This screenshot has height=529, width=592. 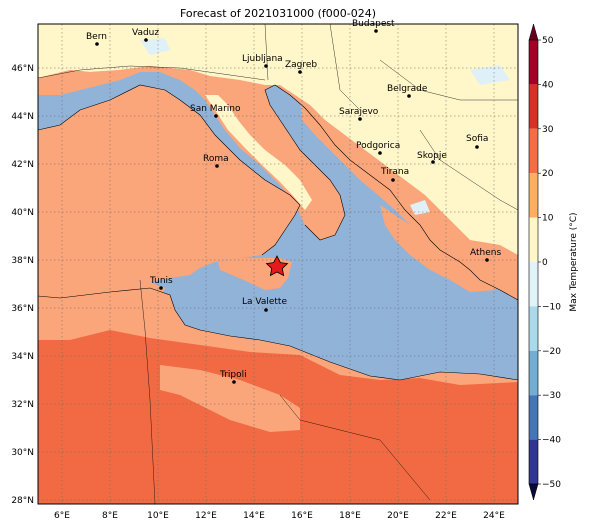 What do you see at coordinates (551, 307) in the screenshot?
I see `colorbar-tick-label: −10` at bounding box center [551, 307].